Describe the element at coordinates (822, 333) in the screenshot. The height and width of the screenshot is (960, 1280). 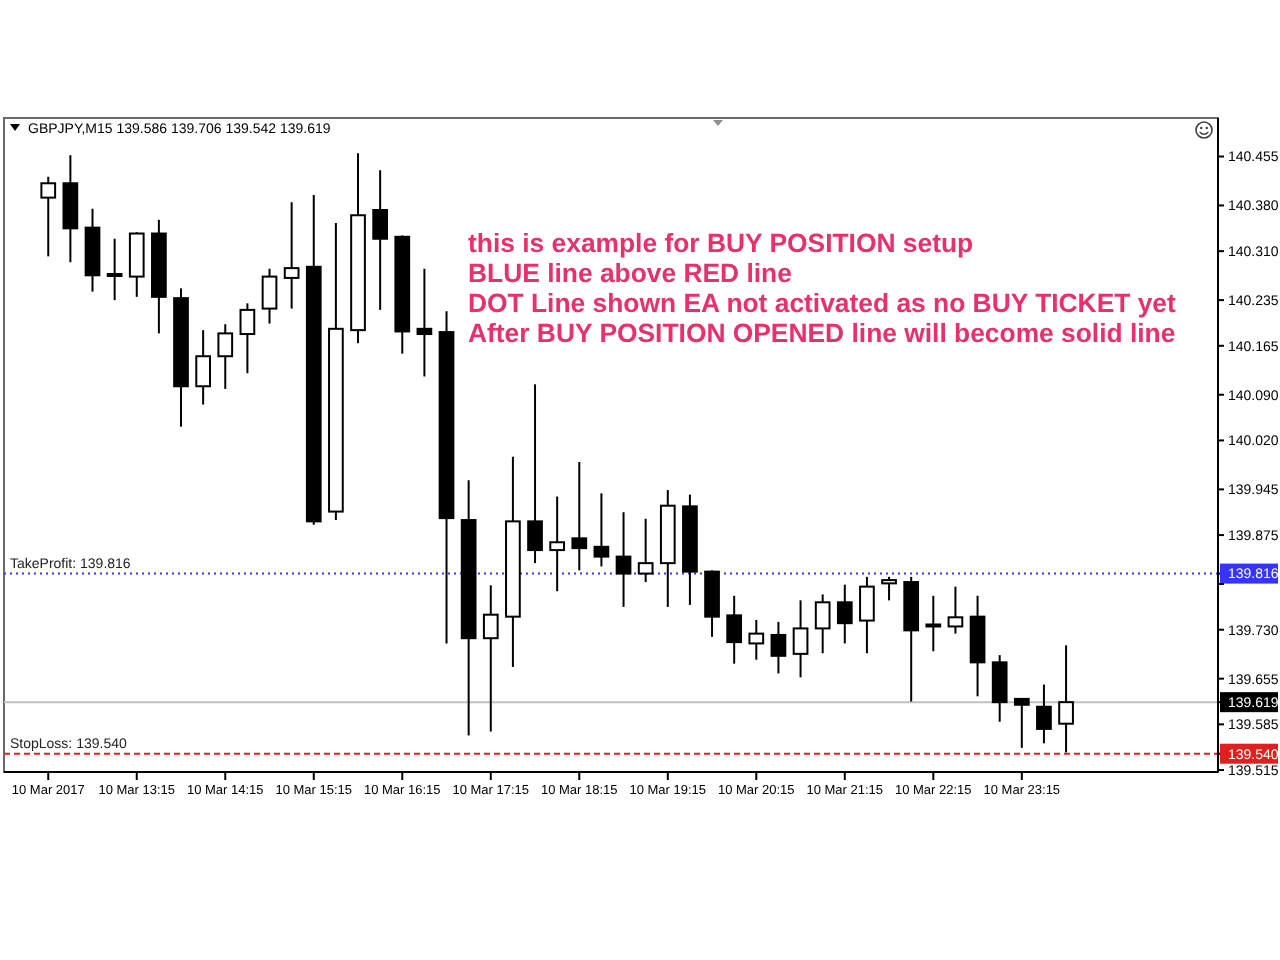
I see `annotation: After BUY POSITION OPENED line will become solid line` at that location.